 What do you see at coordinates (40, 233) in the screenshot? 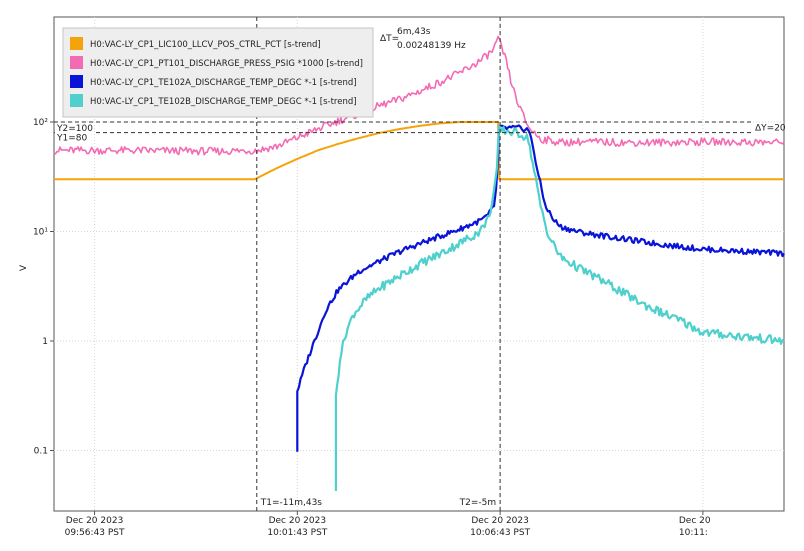
I see `y-tick-label-2: 10¹` at bounding box center [40, 233].